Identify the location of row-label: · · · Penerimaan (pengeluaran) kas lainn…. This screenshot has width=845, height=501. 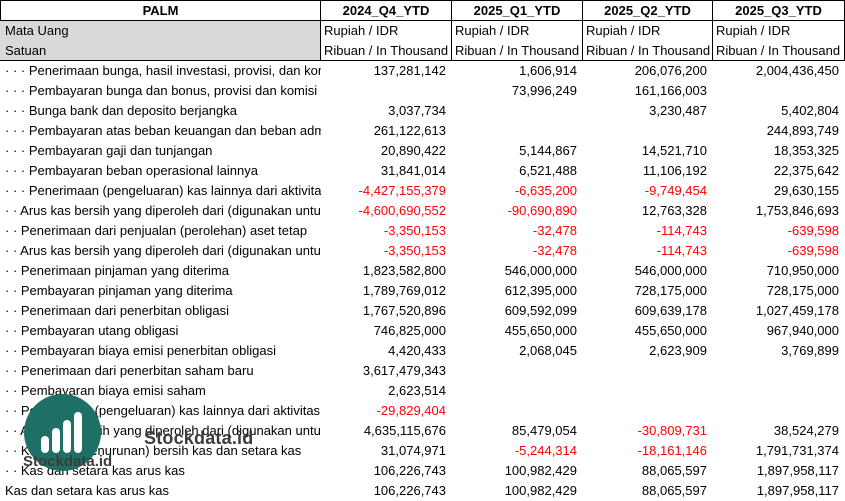
(163, 190).